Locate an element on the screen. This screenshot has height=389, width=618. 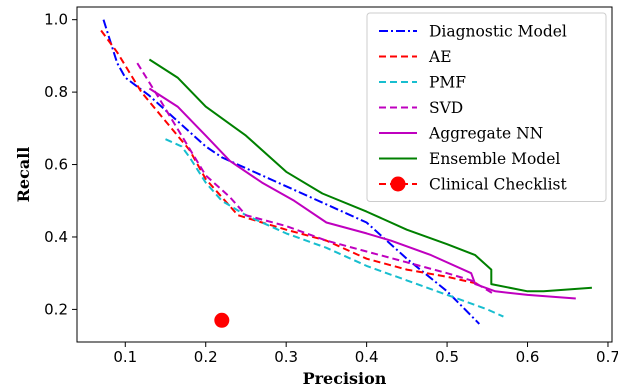
y-tick-label: 1.0 is located at coordinates (56, 20).